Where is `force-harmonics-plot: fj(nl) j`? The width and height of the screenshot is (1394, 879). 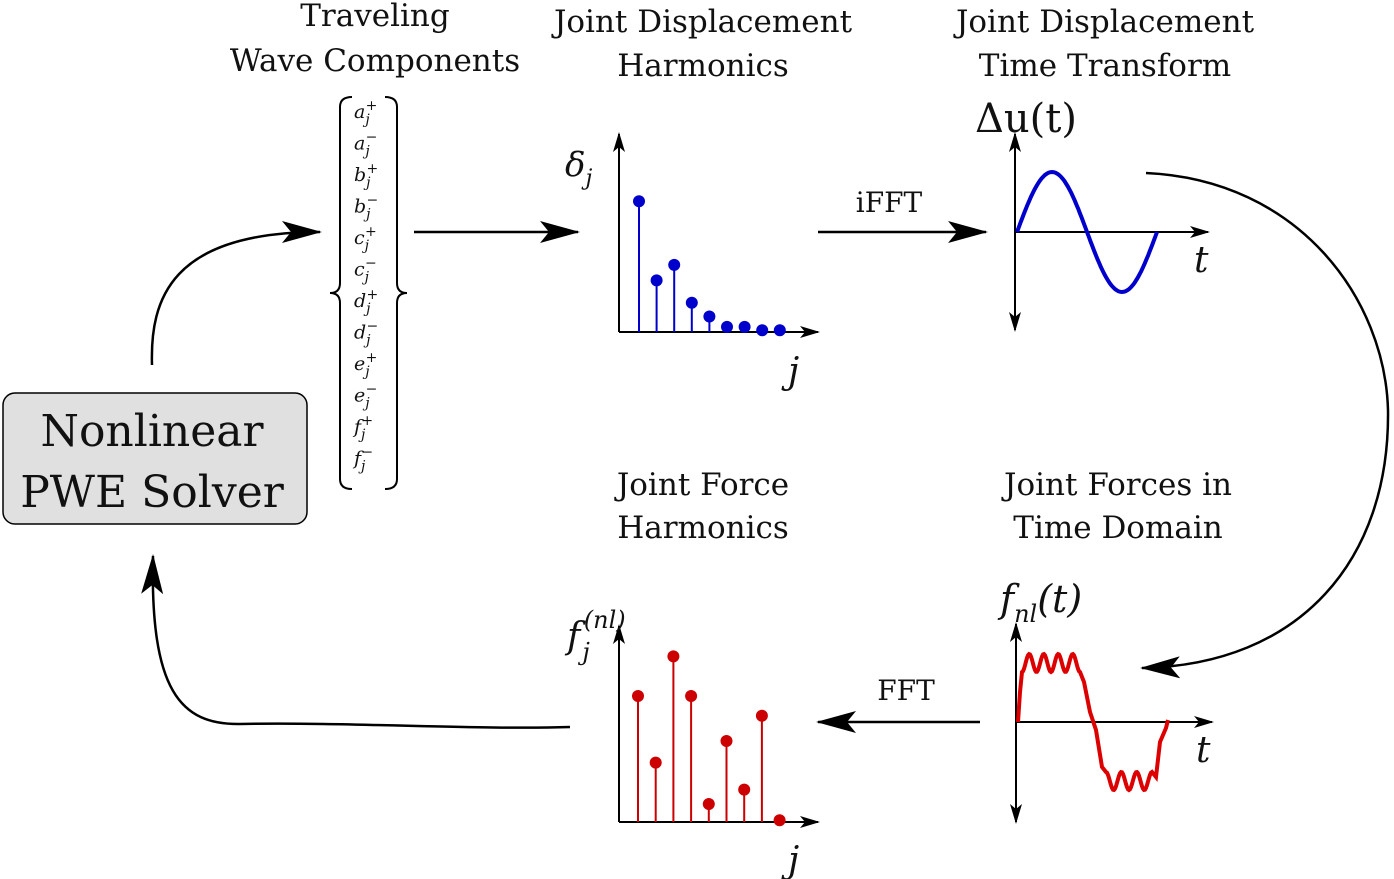 force-harmonics-plot: fj(nl) j is located at coordinates (692, 742).